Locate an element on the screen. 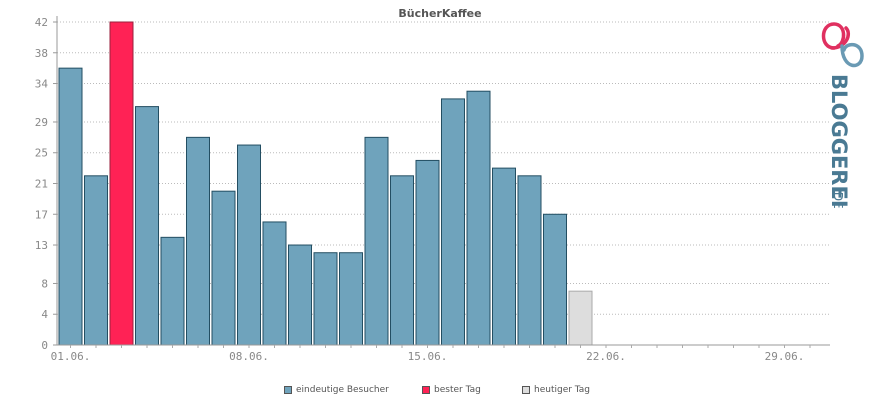  legend-swatch-visitors is located at coordinates (288, 390).